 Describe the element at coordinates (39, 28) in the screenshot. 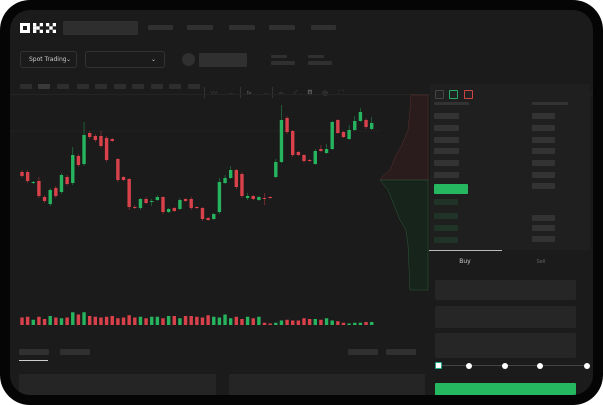

I see `okx-logo` at that location.